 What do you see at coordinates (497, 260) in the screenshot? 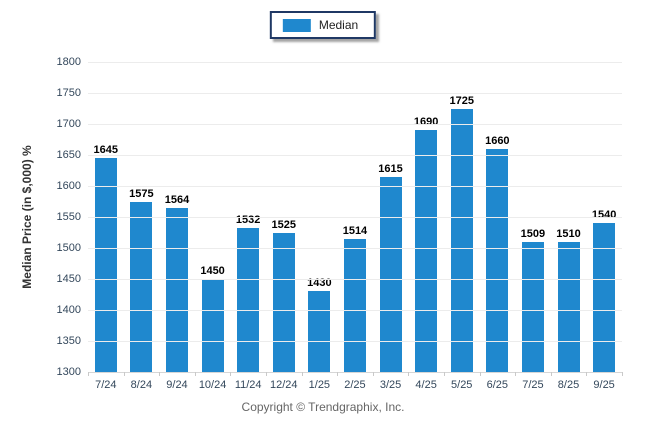
I see `bar-6/25` at bounding box center [497, 260].